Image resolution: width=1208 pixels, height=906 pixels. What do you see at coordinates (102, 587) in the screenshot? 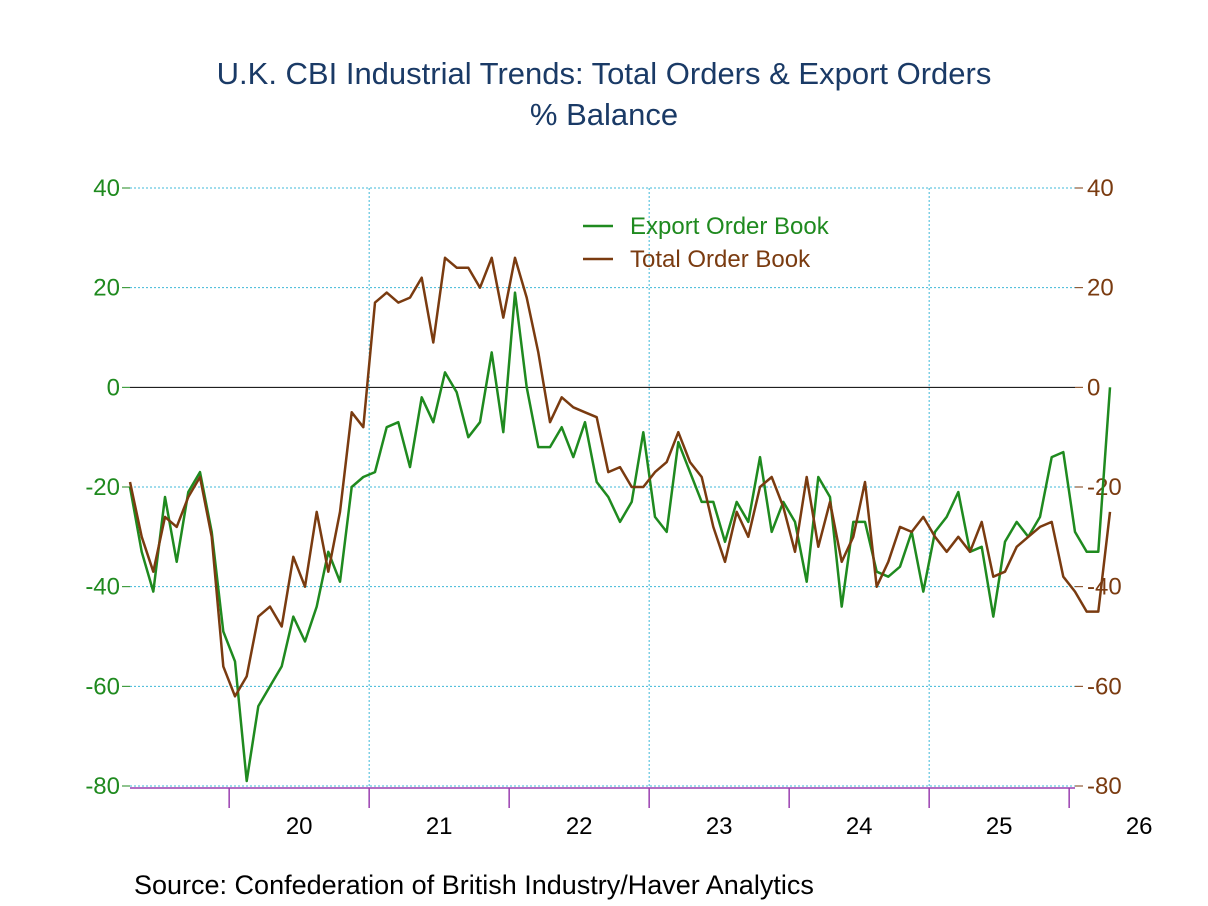
I see `y-left-tick-label: -40` at bounding box center [102, 587].